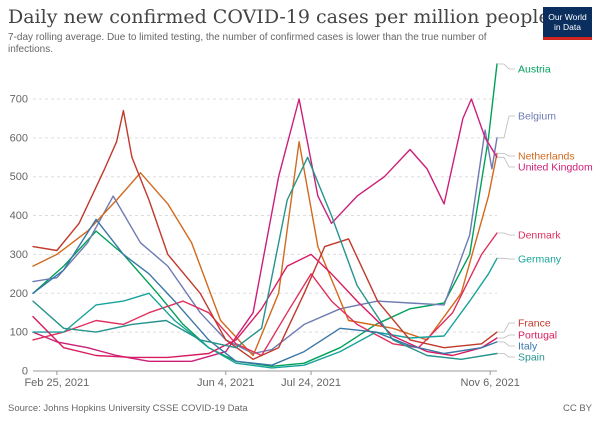 The height and width of the screenshot is (424, 600). I want to click on y-tick-label: 500, so click(19, 177).